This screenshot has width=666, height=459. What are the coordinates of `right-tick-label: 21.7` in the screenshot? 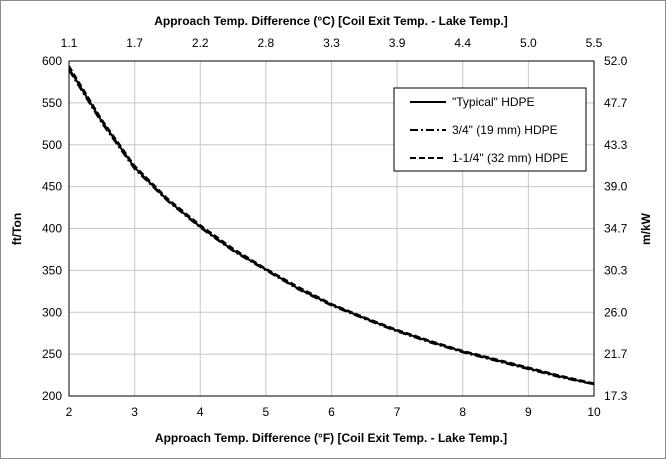 It's located at (616, 354).